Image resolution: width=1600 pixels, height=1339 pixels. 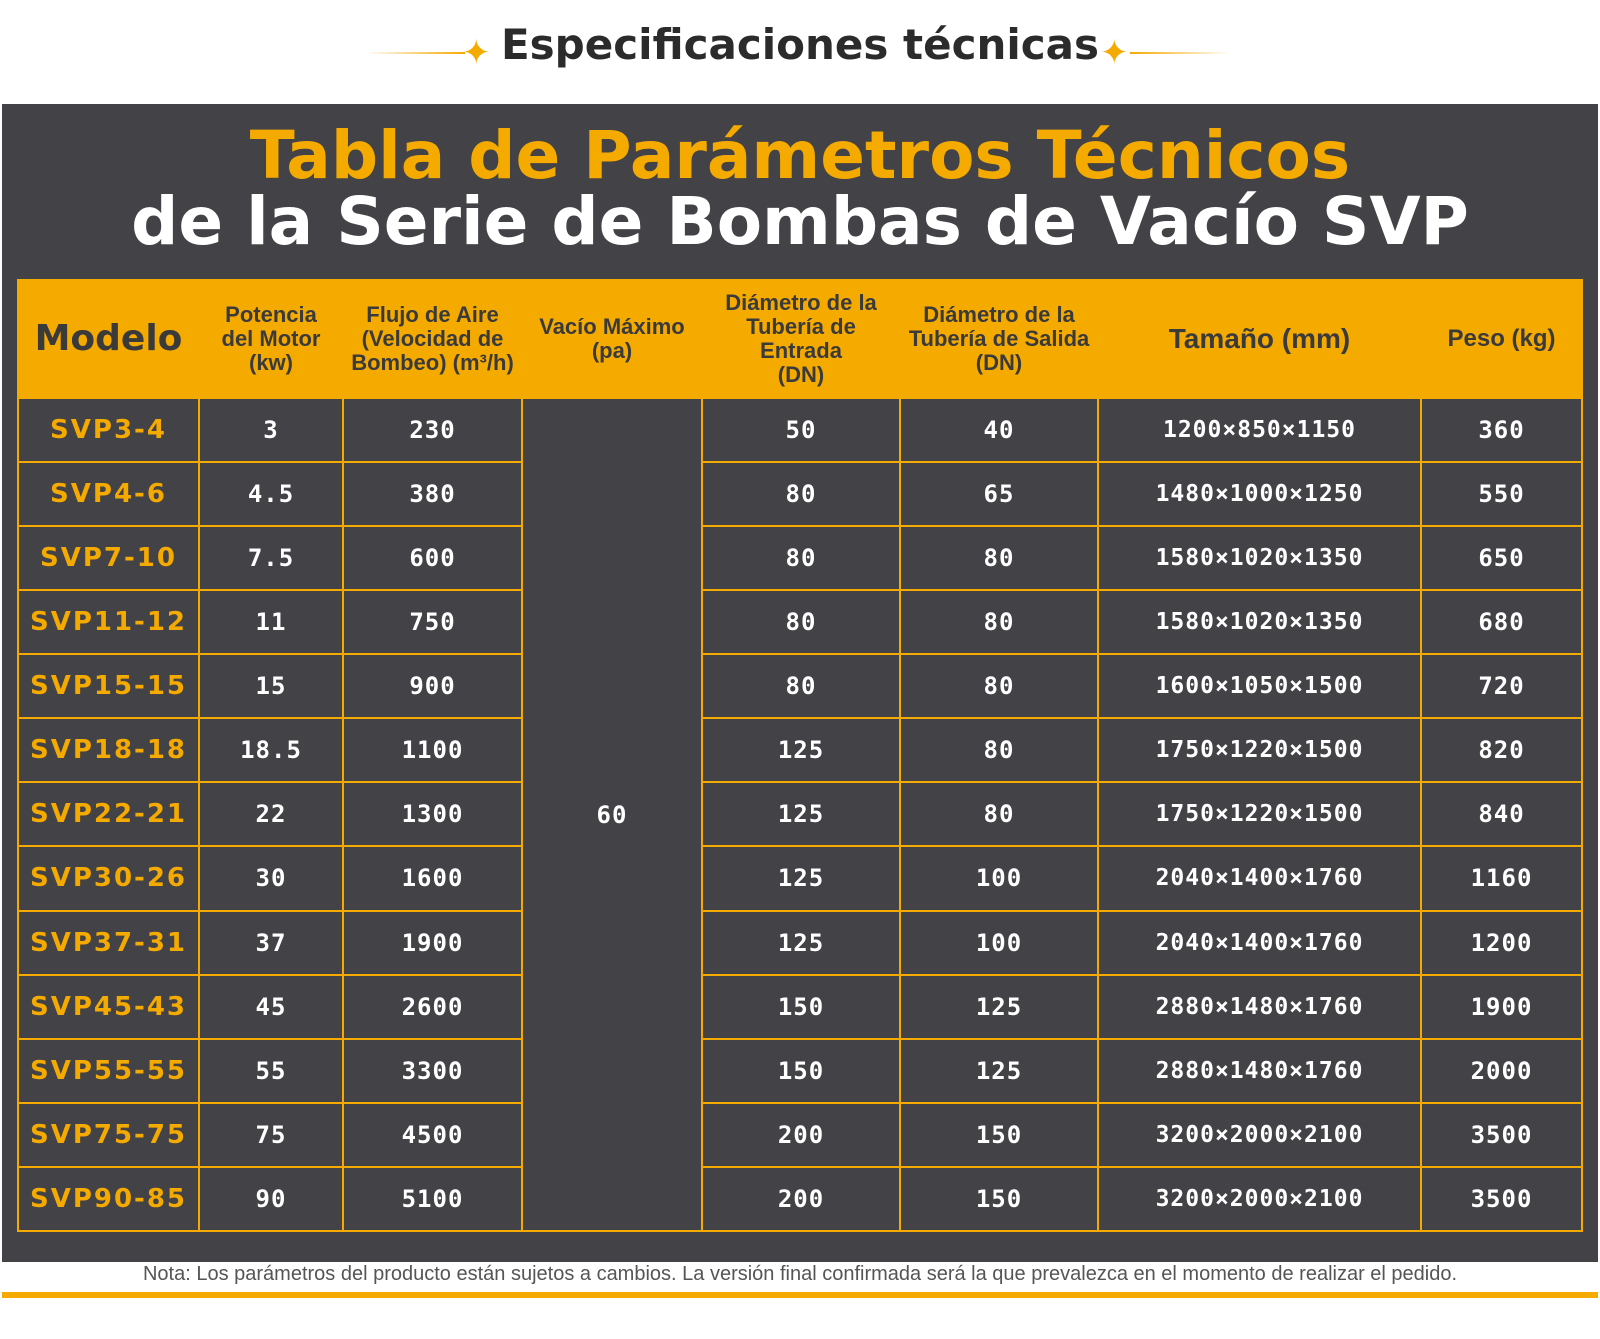 What do you see at coordinates (1501, 942) in the screenshot?
I see `cell-weight: 1200` at bounding box center [1501, 942].